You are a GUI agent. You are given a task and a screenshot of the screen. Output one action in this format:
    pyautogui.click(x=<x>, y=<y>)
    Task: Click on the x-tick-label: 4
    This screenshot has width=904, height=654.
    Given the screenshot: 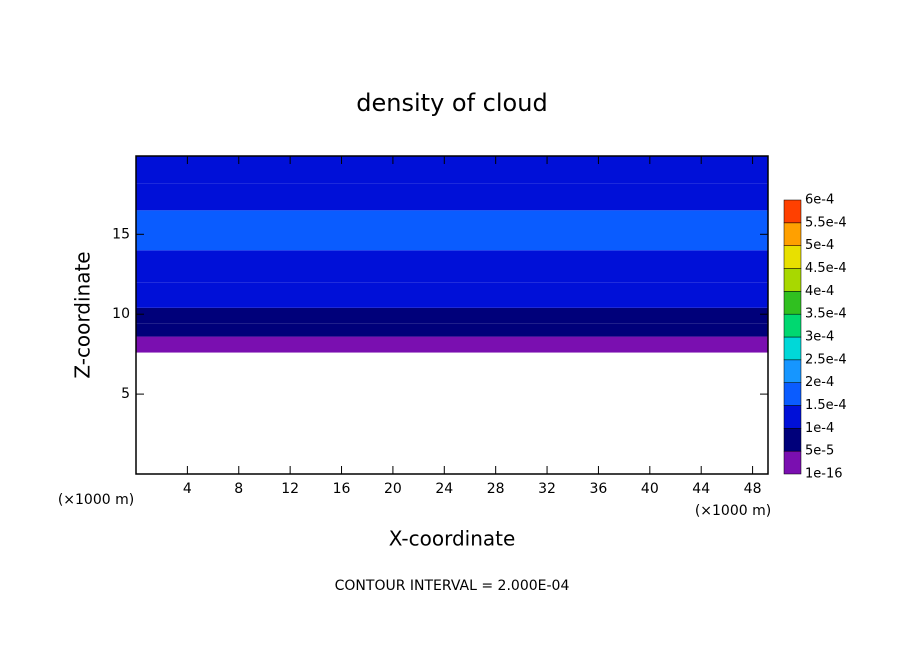 What is the action you would take?
    pyautogui.click(x=187, y=489)
    